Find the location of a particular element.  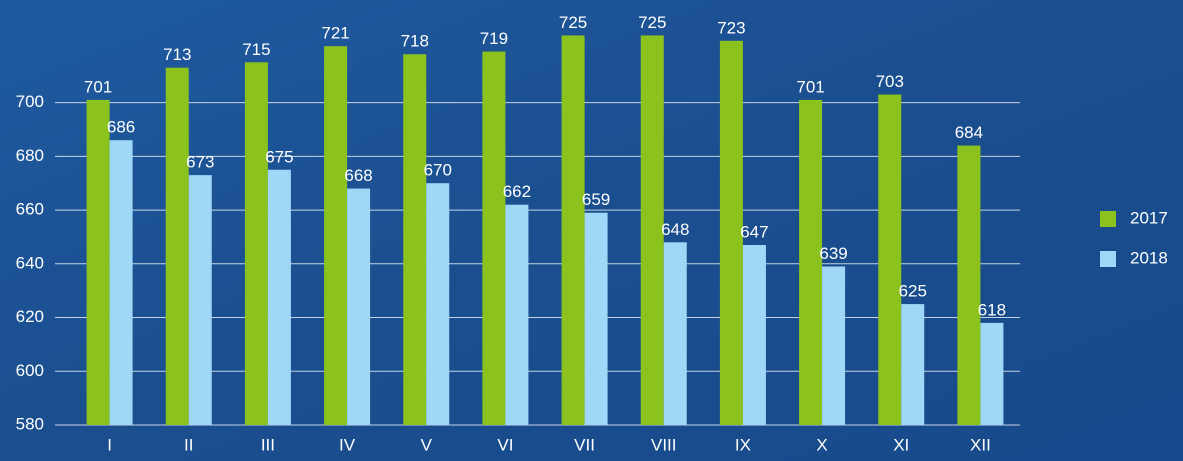

data-label: 684 is located at coordinates (969, 132).